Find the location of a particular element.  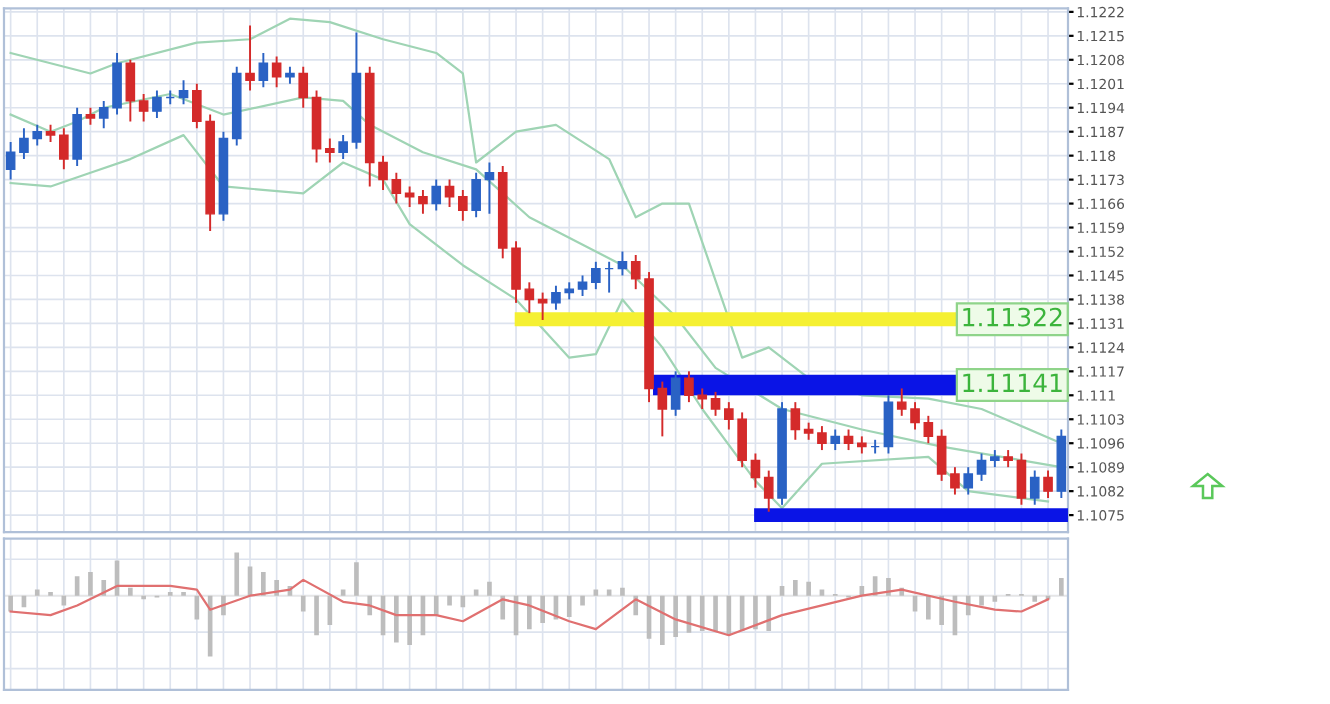

ref-line-label: 1.11322 is located at coordinates (1012, 317).